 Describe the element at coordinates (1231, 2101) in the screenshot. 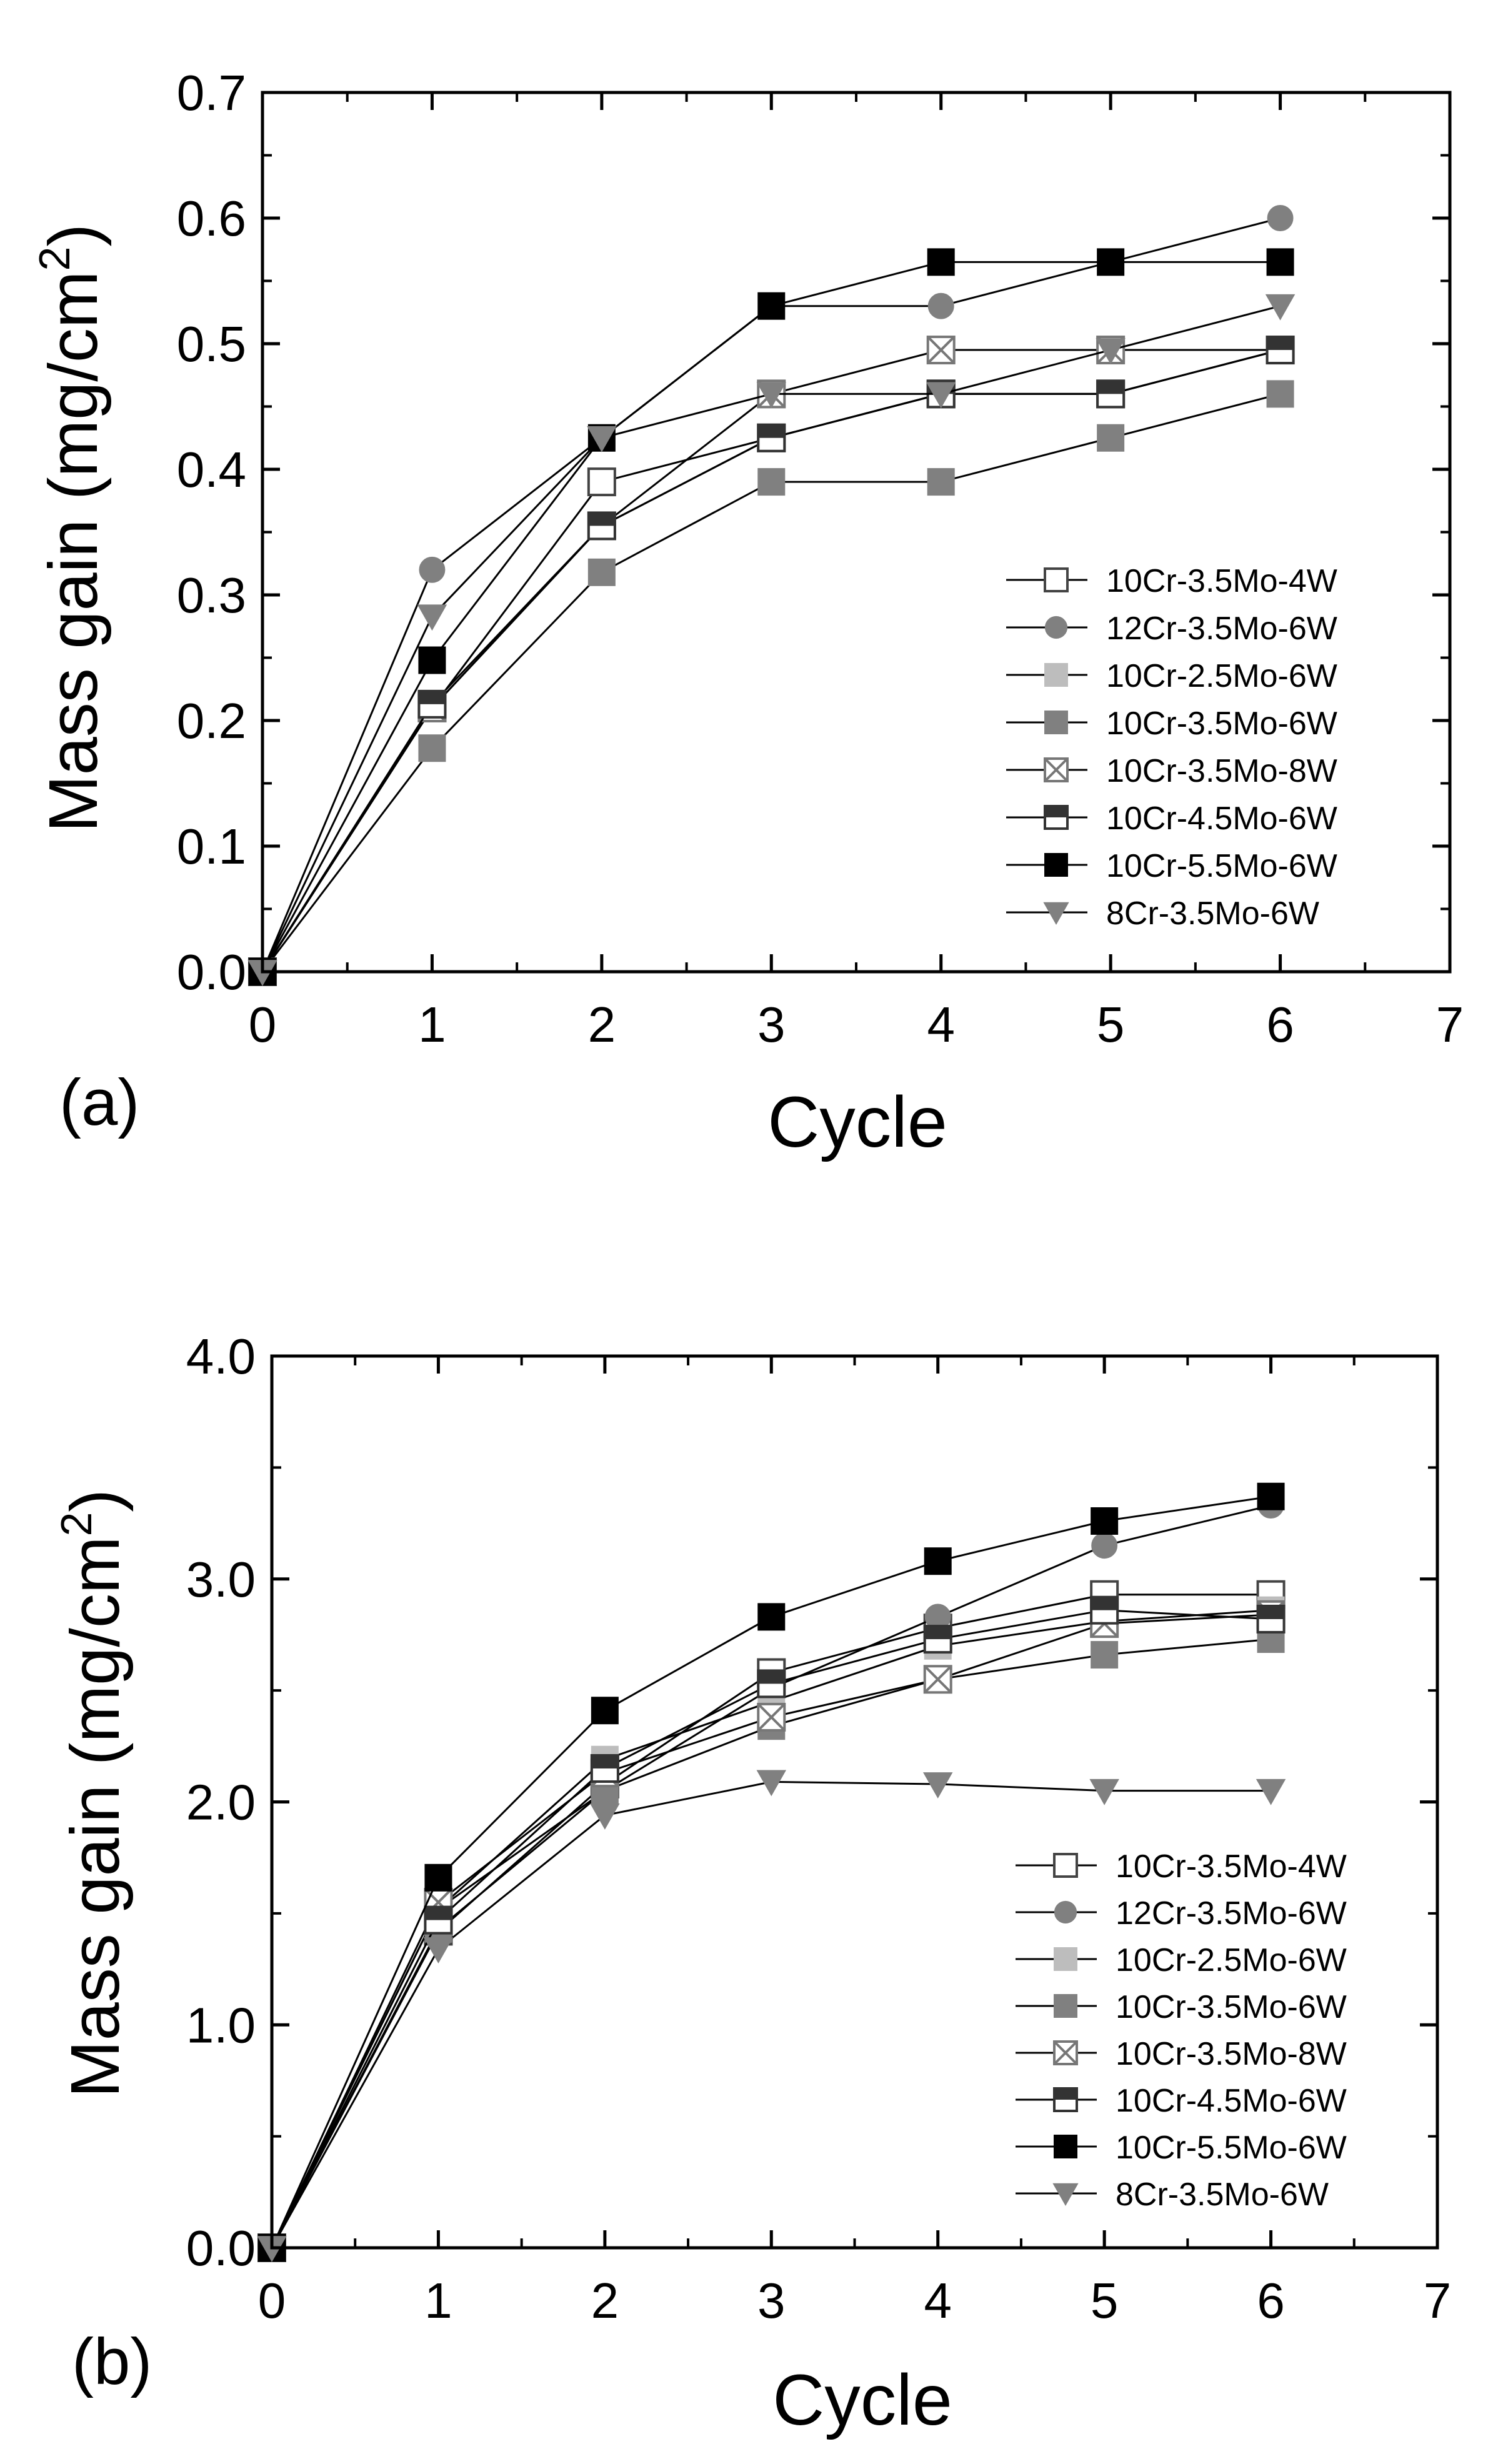

I see `legend-label: 10Cr-4.5Mo-6W` at that location.